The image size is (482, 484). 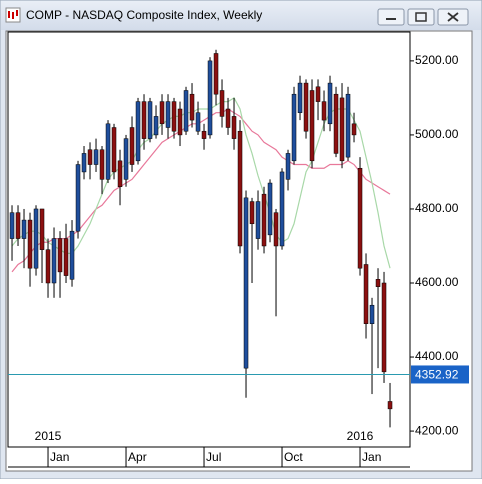 I want to click on y-tick-label: 5000.00, so click(x=437, y=134).